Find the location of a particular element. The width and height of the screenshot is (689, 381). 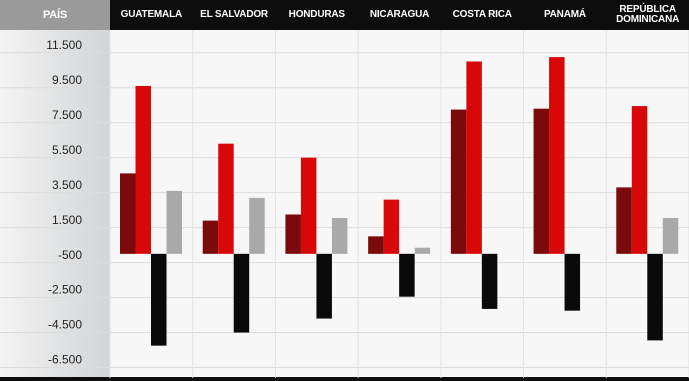

bottom-rule is located at coordinates (344, 379).